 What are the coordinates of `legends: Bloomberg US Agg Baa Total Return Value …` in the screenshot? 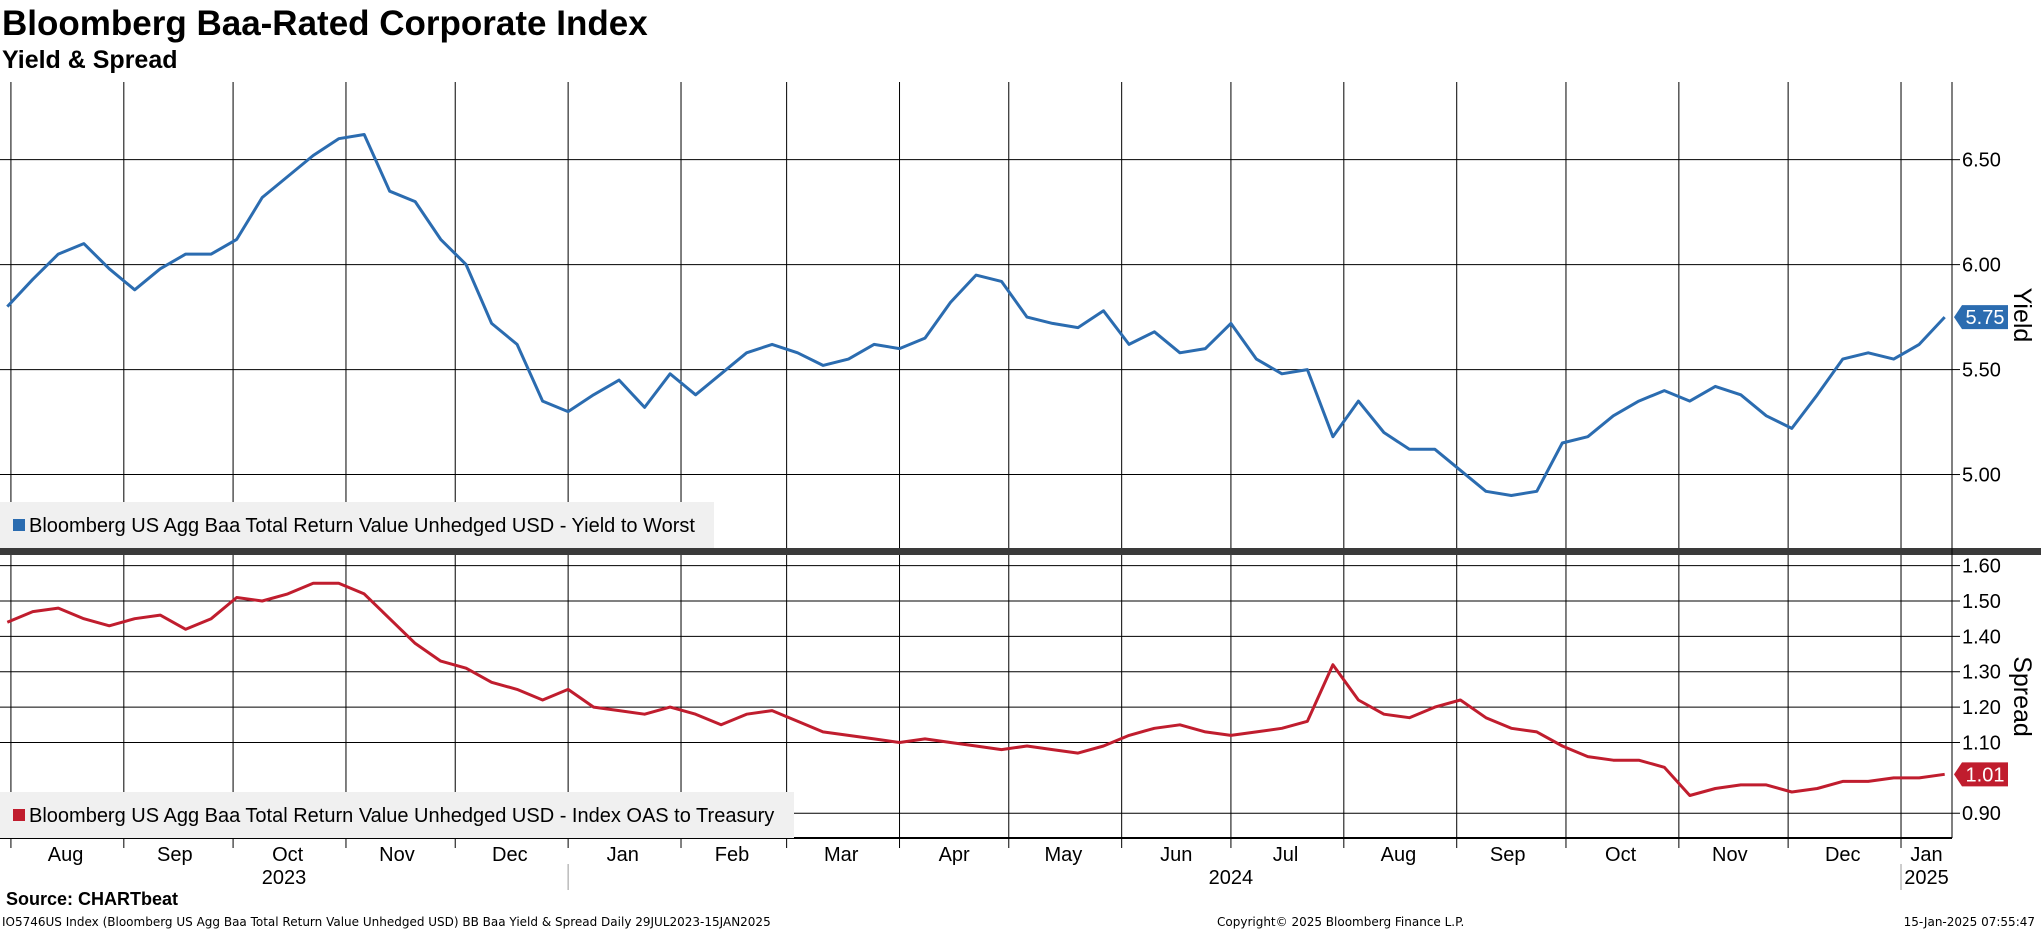 It's located at (397, 670).